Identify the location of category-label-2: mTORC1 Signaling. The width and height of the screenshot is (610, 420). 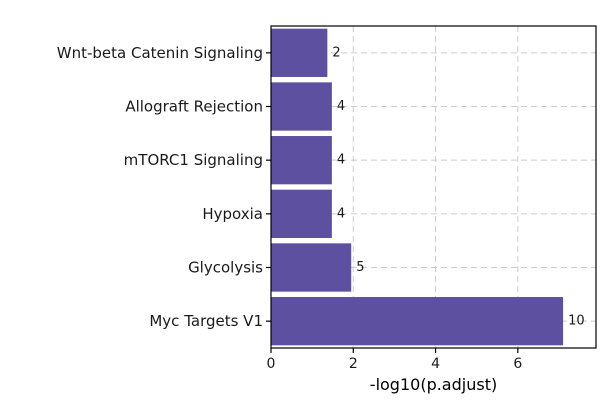
(193, 160).